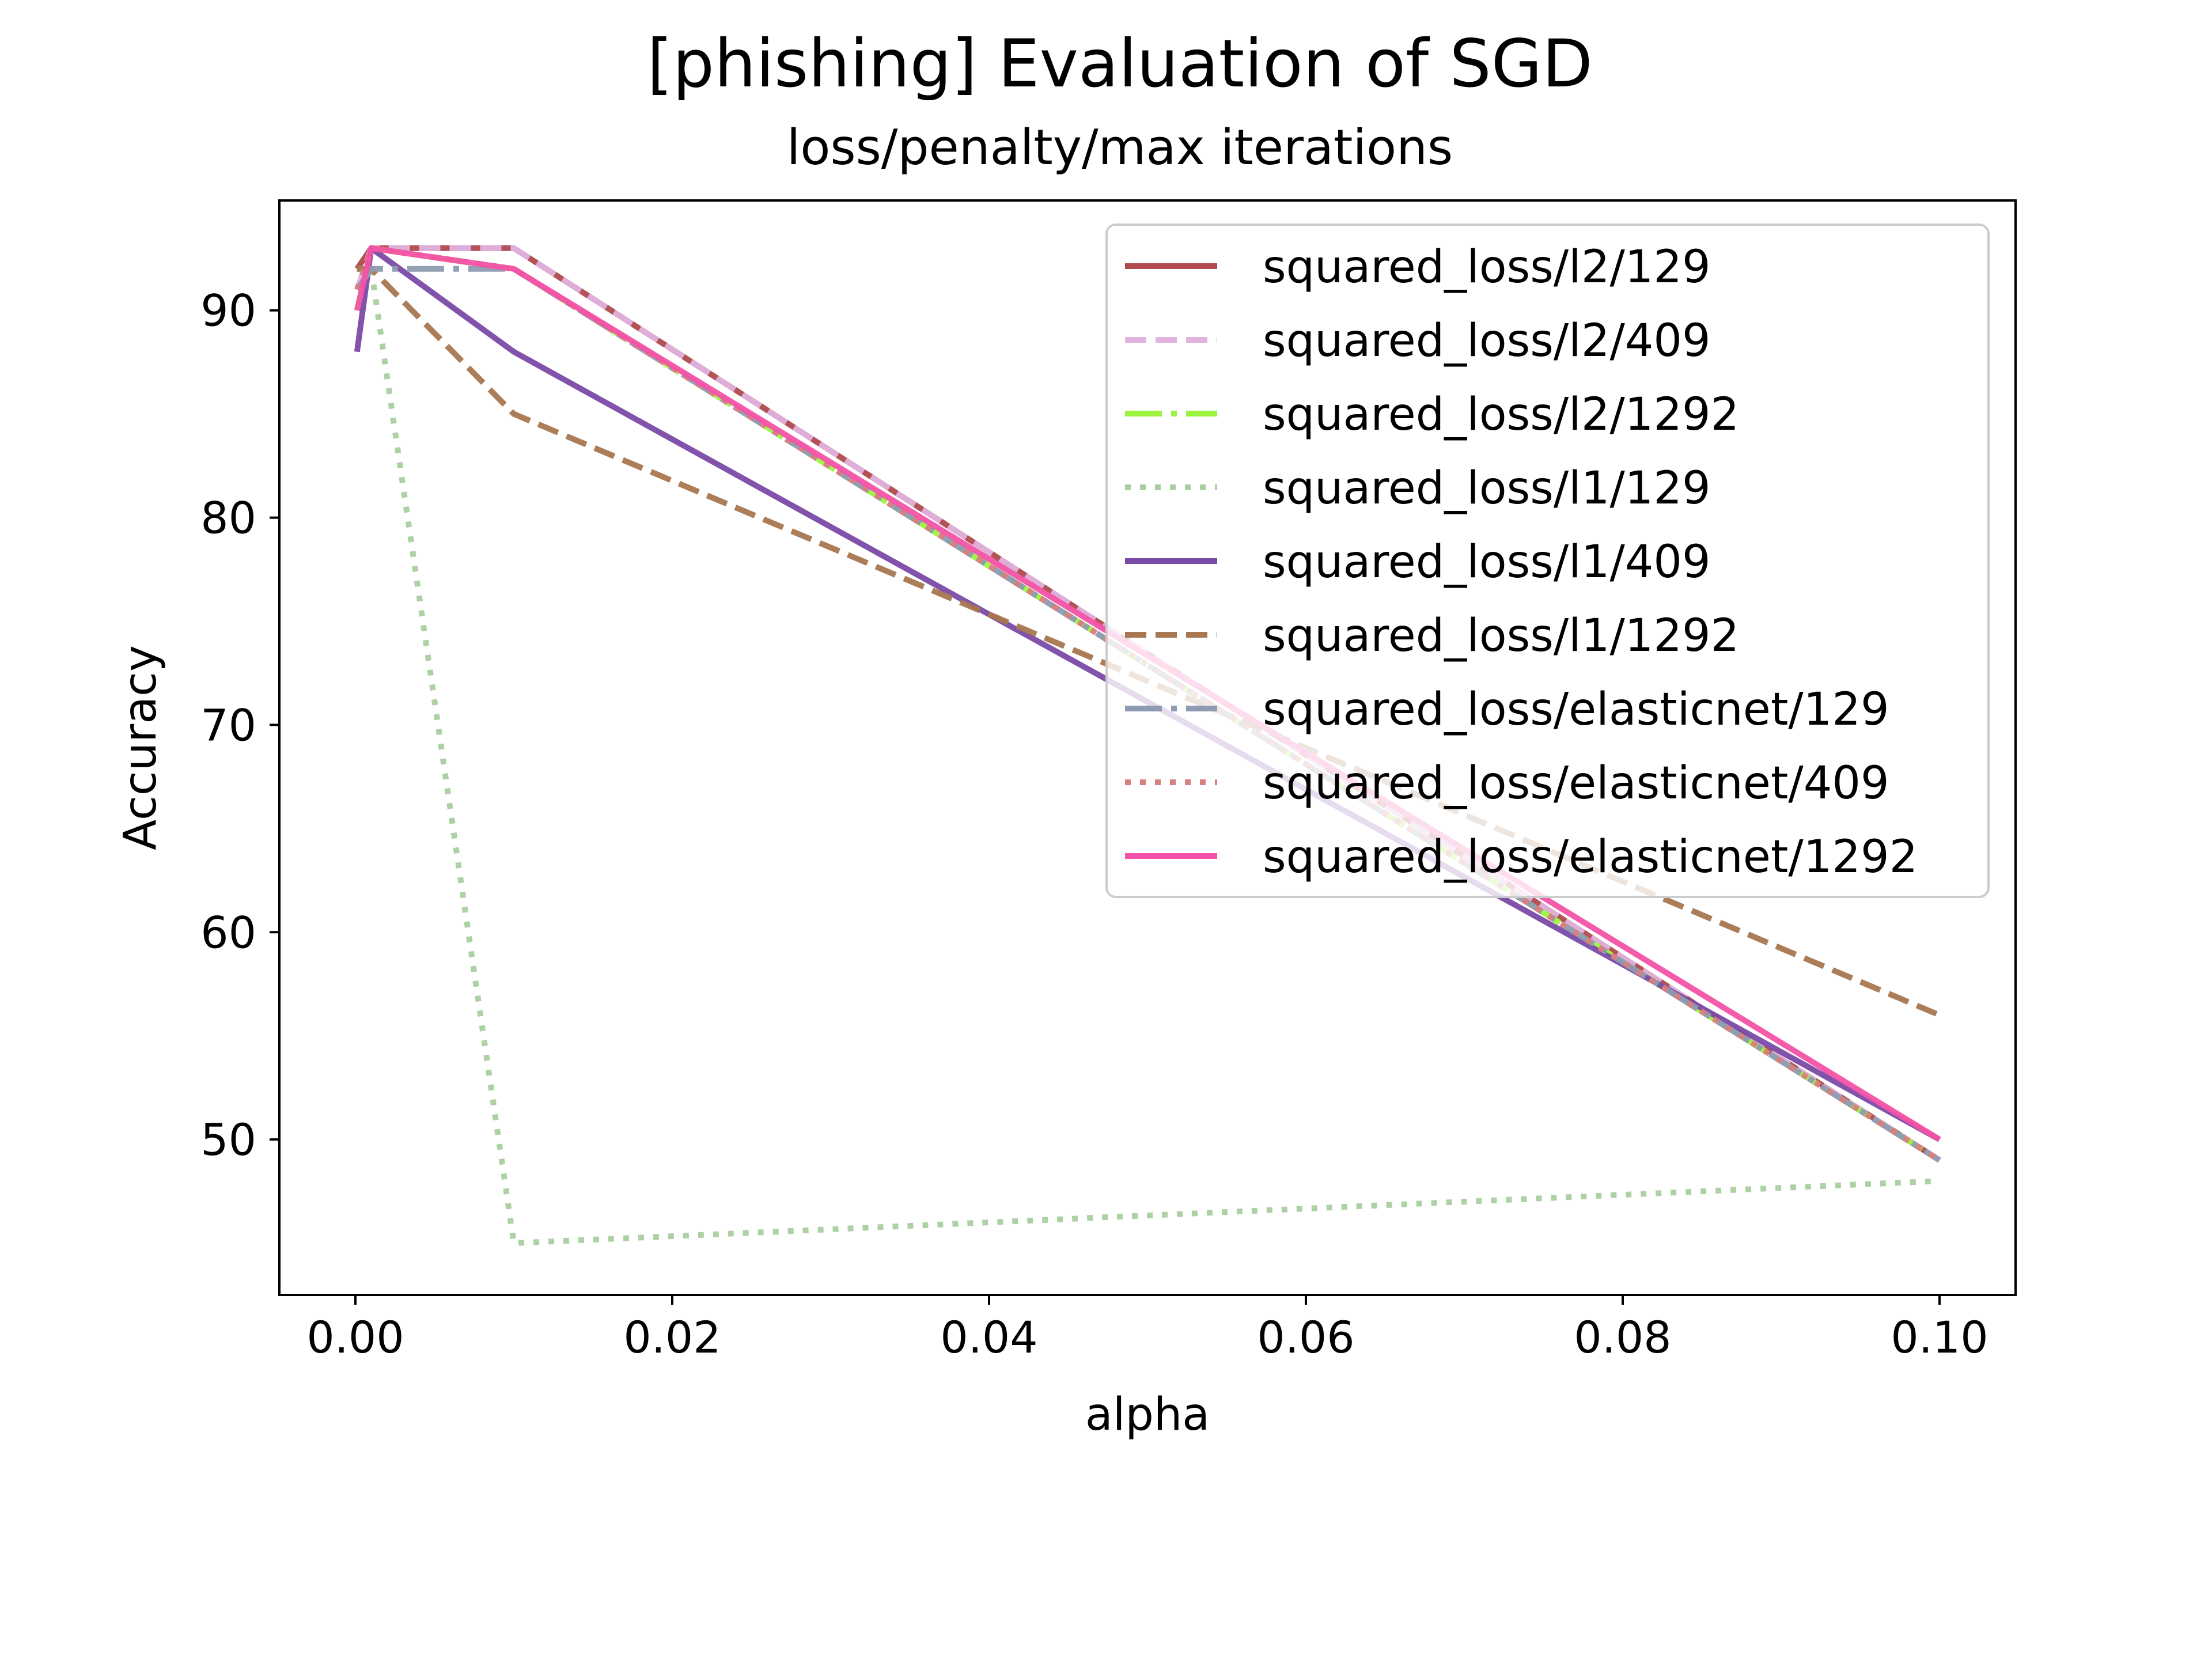 The image size is (2212, 1659). Describe the element at coordinates (140, 747) in the screenshot. I see `y-axis-label: Accuracy` at that location.